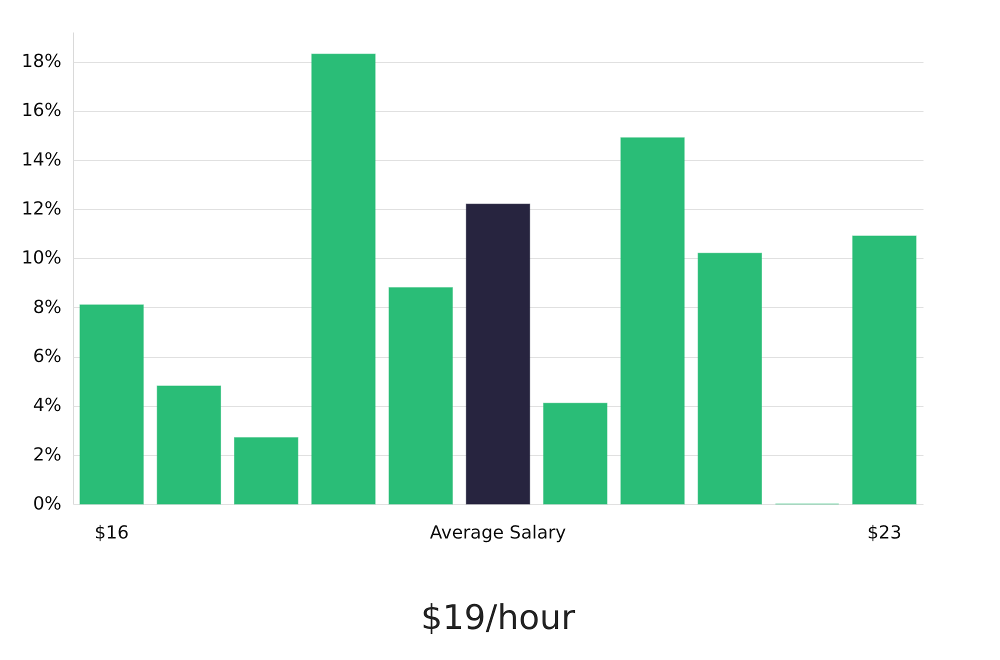  I want to click on text: $19/hour, so click(498, 618).